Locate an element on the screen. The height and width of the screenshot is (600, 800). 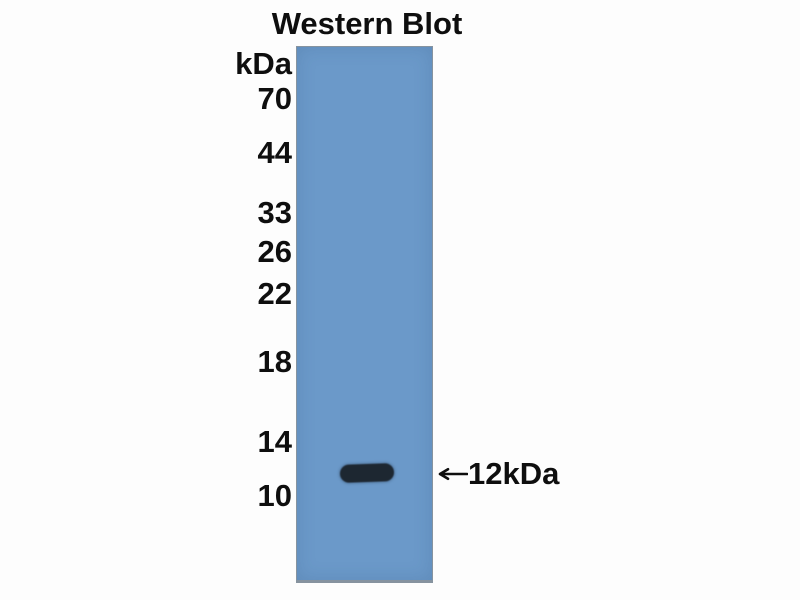
band-weight-label: 12kDa is located at coordinates (514, 473).